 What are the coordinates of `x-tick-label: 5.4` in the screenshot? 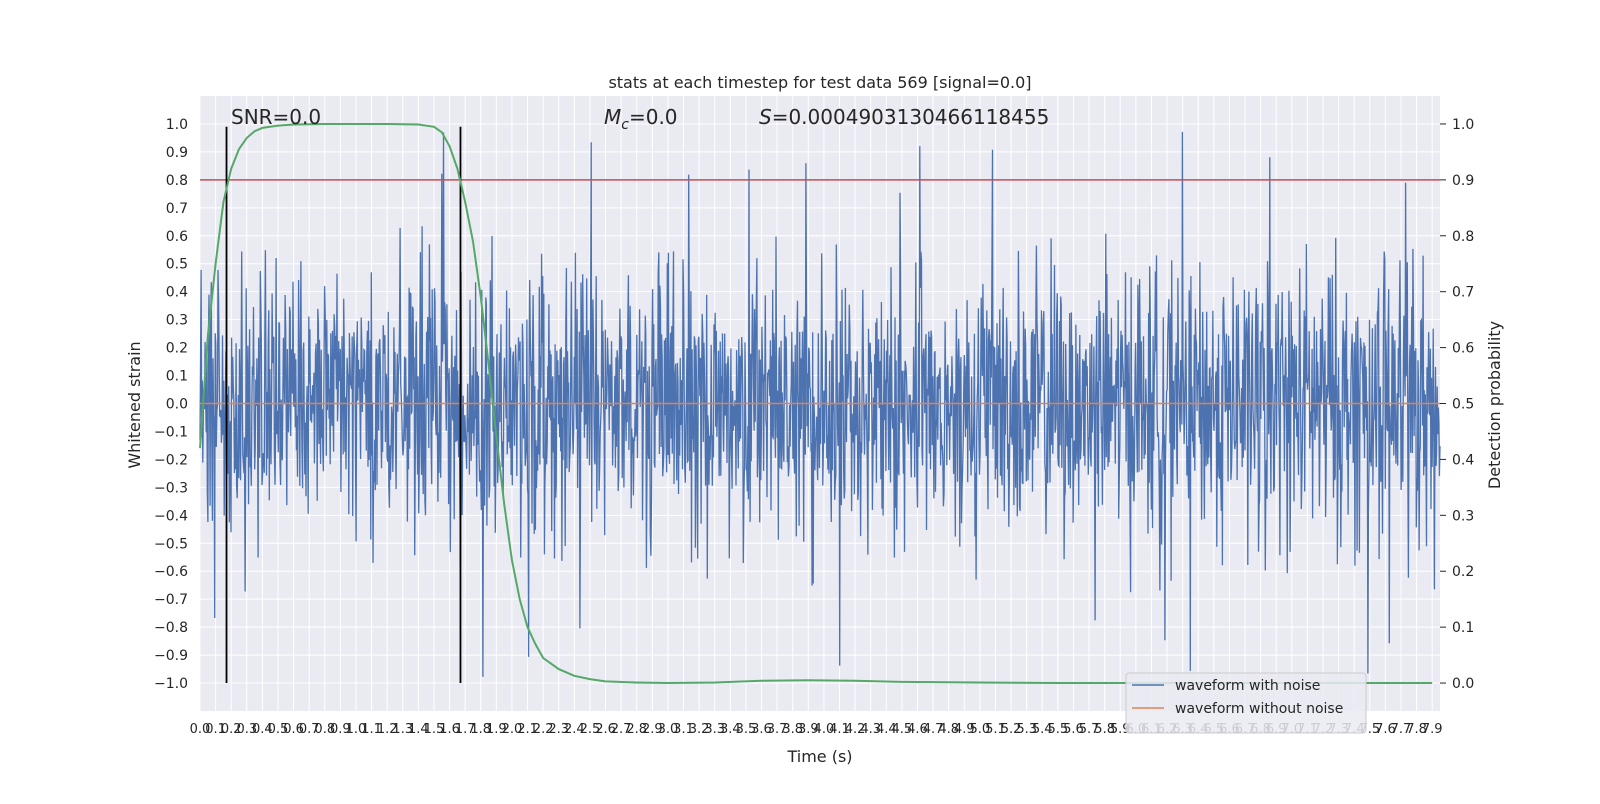 It's located at (1042, 729).